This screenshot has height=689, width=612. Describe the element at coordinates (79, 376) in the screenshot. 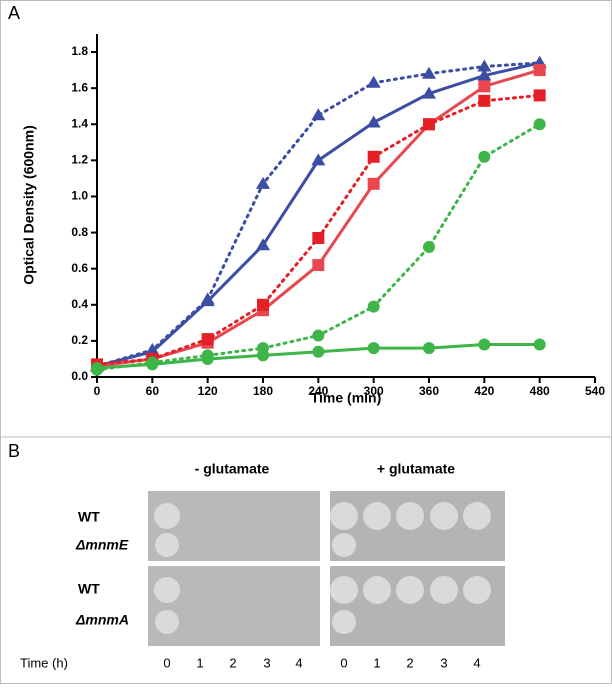

I see `y-tick-label: 0.0` at that location.